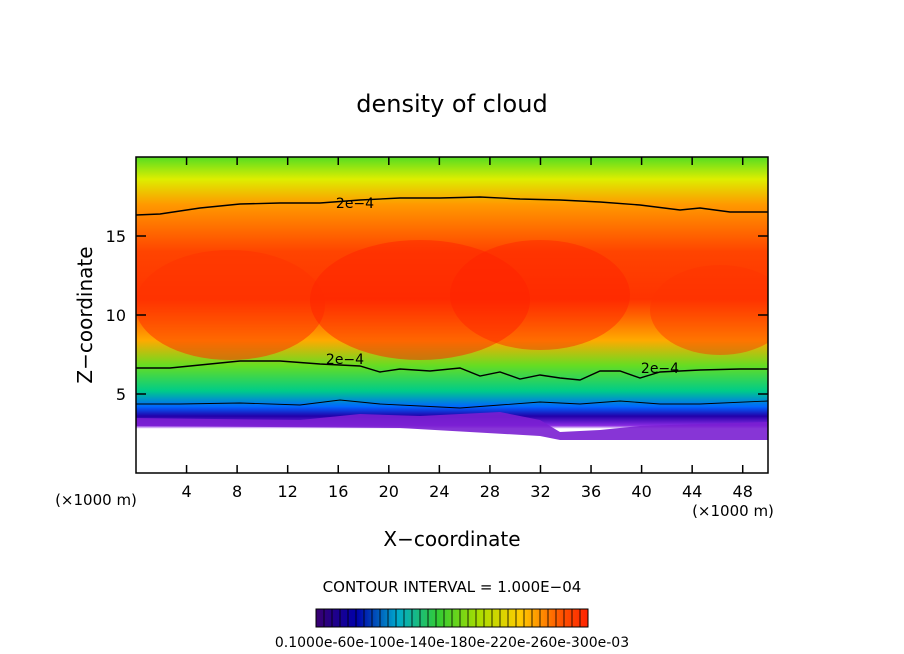 This screenshot has height=654, width=904. What do you see at coordinates (116, 315) in the screenshot?
I see `y-tick-label: 10` at bounding box center [116, 315].